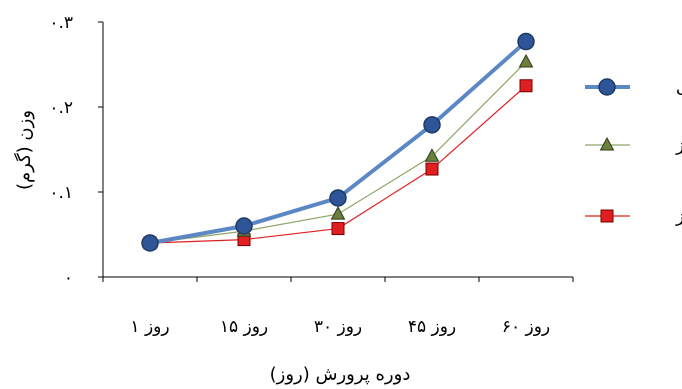  I want to click on y-tick-label: ۰.۱, so click(61, 193).